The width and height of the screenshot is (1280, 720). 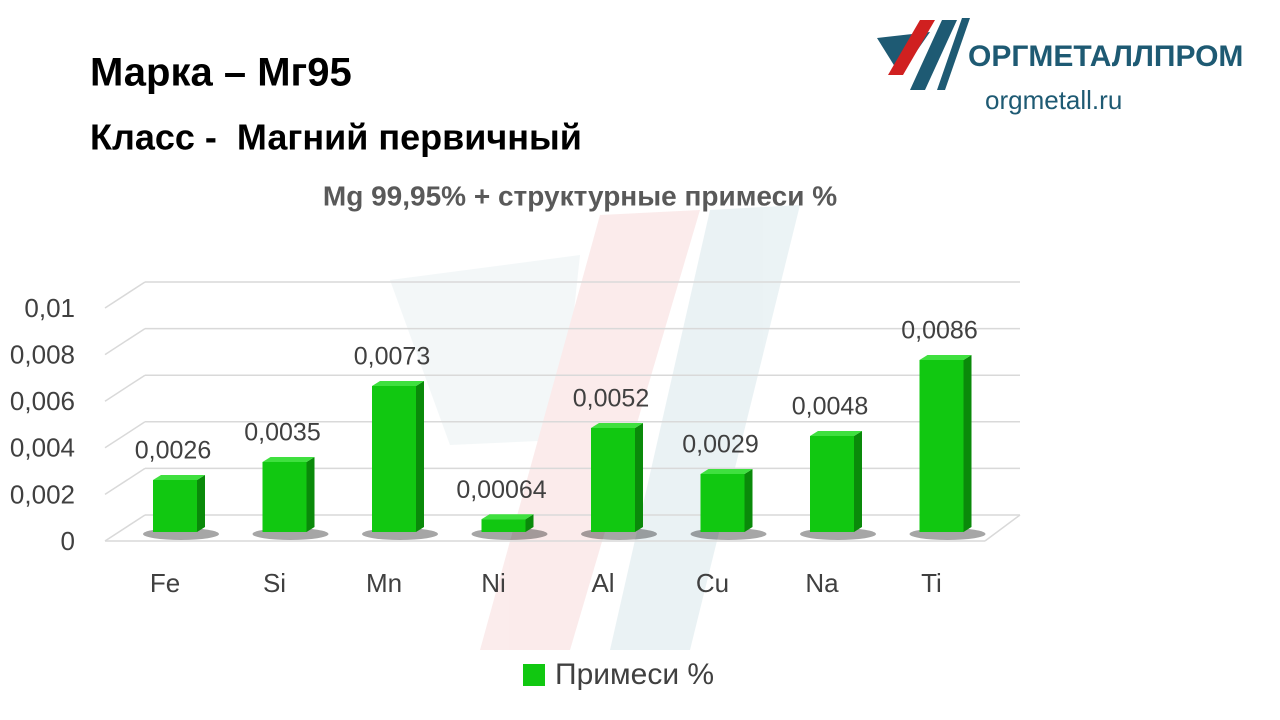 I want to click on slide-title: Марка – Мг95, so click(x=221, y=73).